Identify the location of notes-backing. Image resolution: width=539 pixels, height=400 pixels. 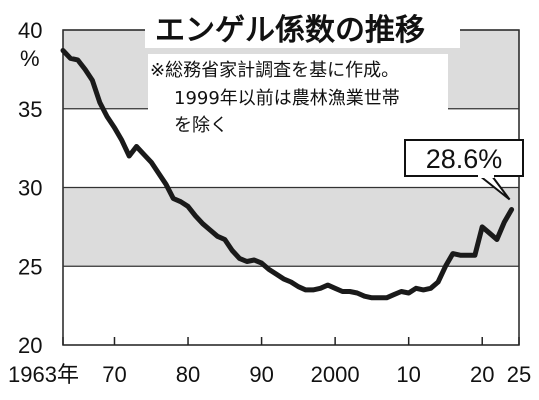
(298, 96).